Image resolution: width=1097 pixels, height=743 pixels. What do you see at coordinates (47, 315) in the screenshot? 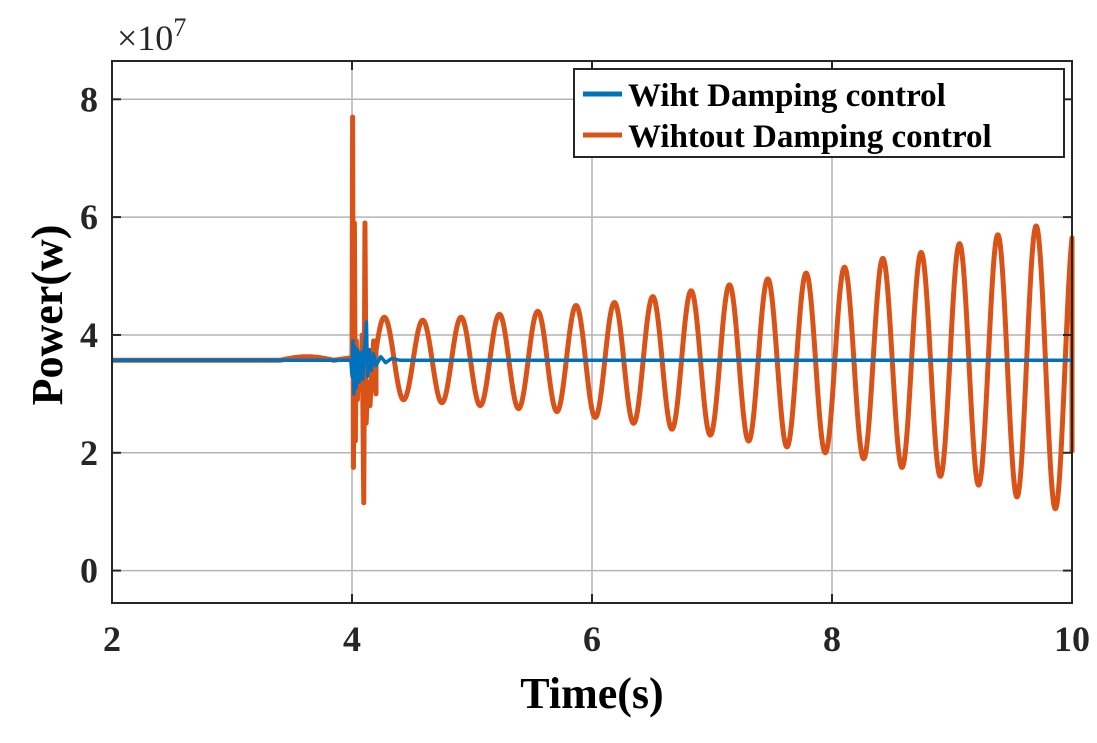
I see `y-axis-label: Power(w)` at bounding box center [47, 315].